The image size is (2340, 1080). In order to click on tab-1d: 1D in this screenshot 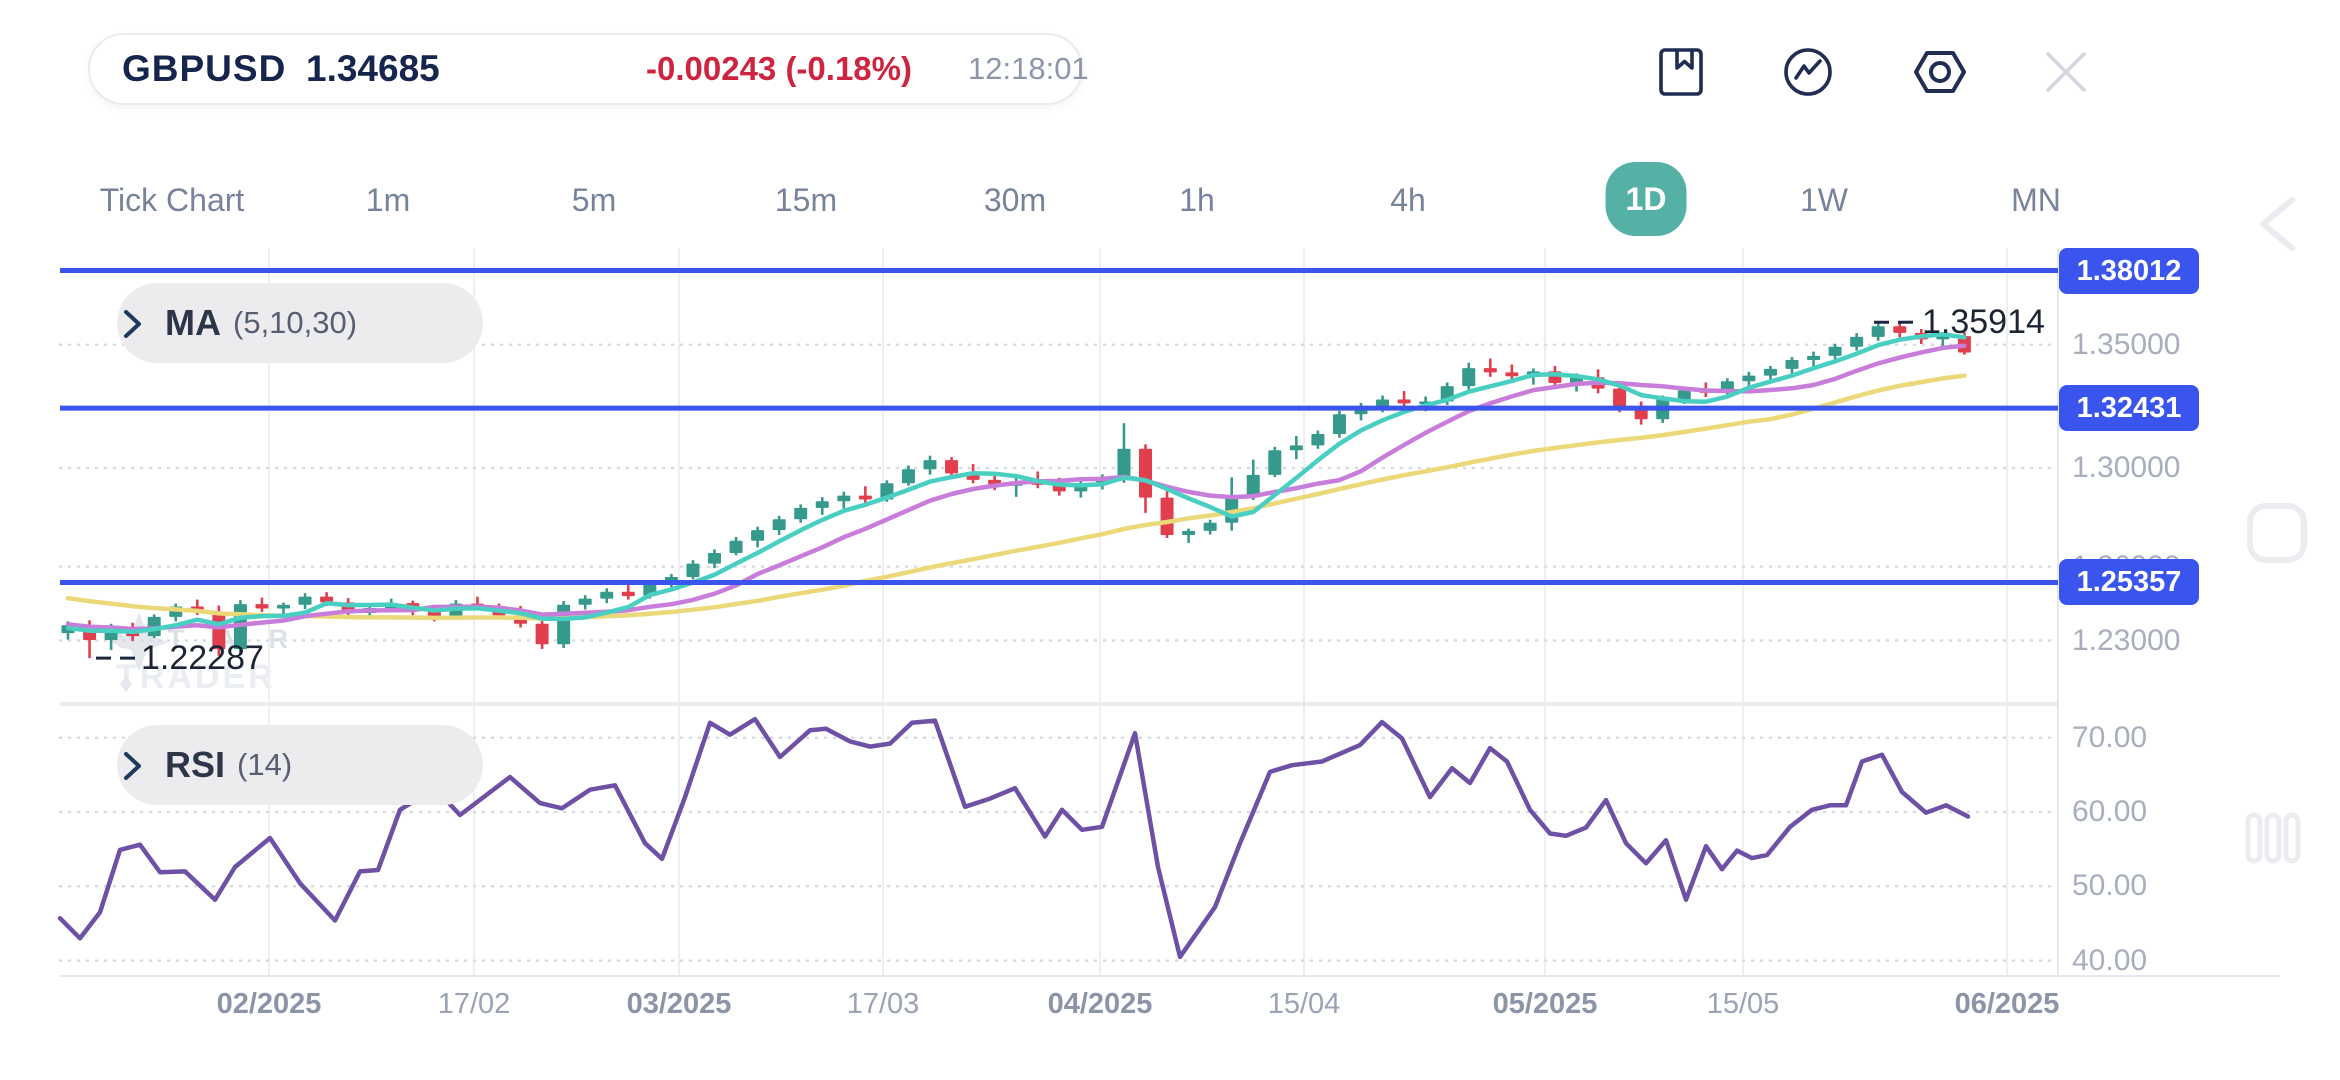, I will do `click(1646, 199)`.